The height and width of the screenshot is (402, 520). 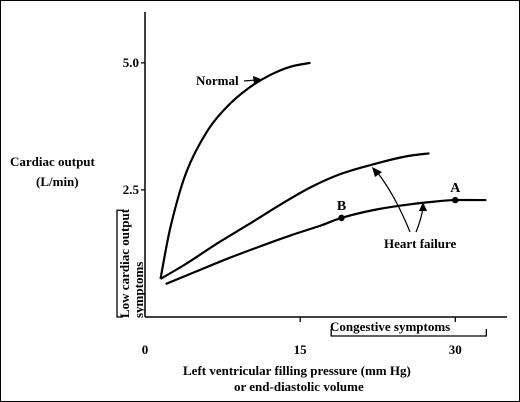 What do you see at coordinates (299, 386) in the screenshot?
I see `x-axis-label-line2: or end-diastolic volume` at bounding box center [299, 386].